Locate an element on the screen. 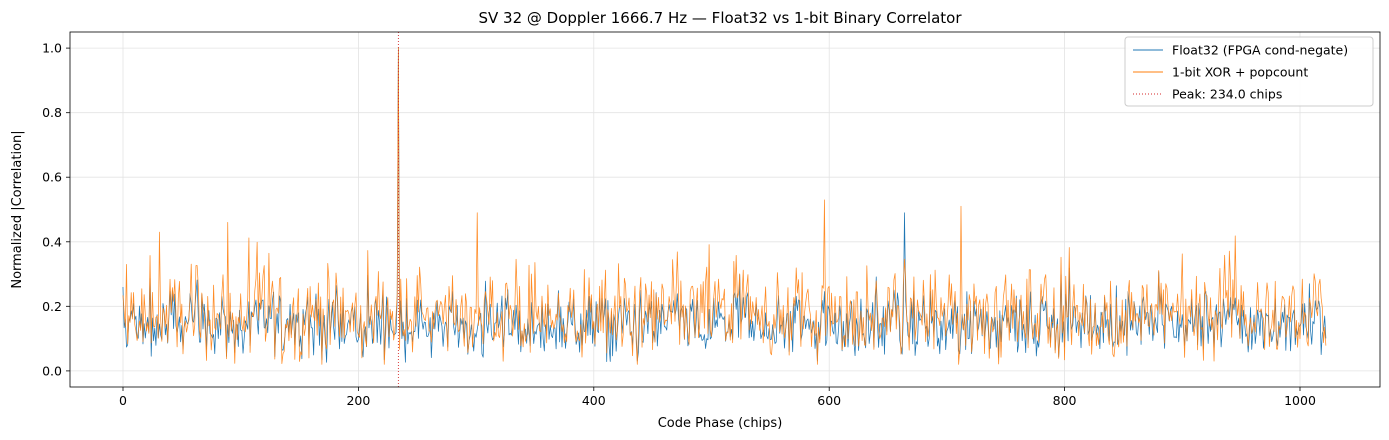 Image resolution: width=1389 pixels, height=440 pixels. y-tick-label: 0.0 is located at coordinates (52, 370).